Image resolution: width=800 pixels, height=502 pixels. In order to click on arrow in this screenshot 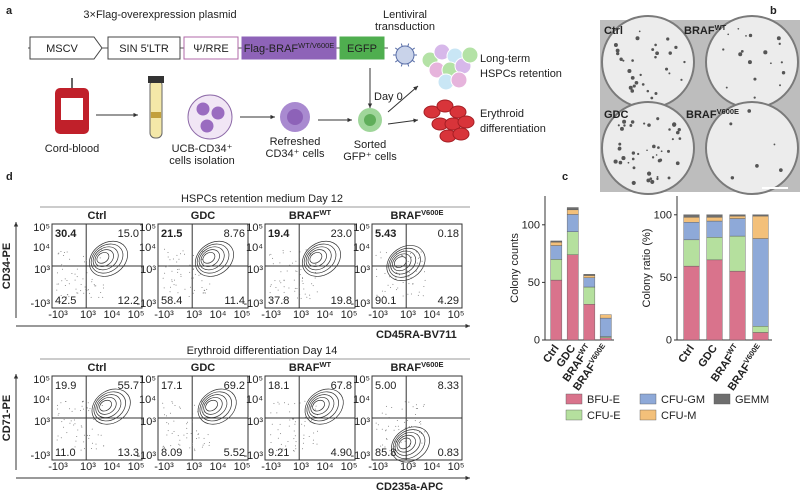, I will do `click(403, 99)`.